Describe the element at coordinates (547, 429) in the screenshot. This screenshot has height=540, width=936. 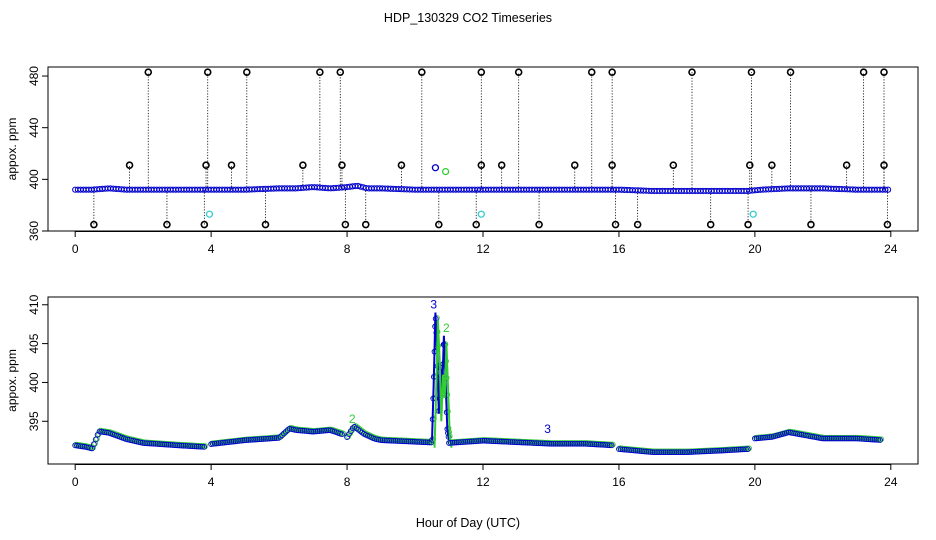
I see `bottom-point-label: 3` at that location.